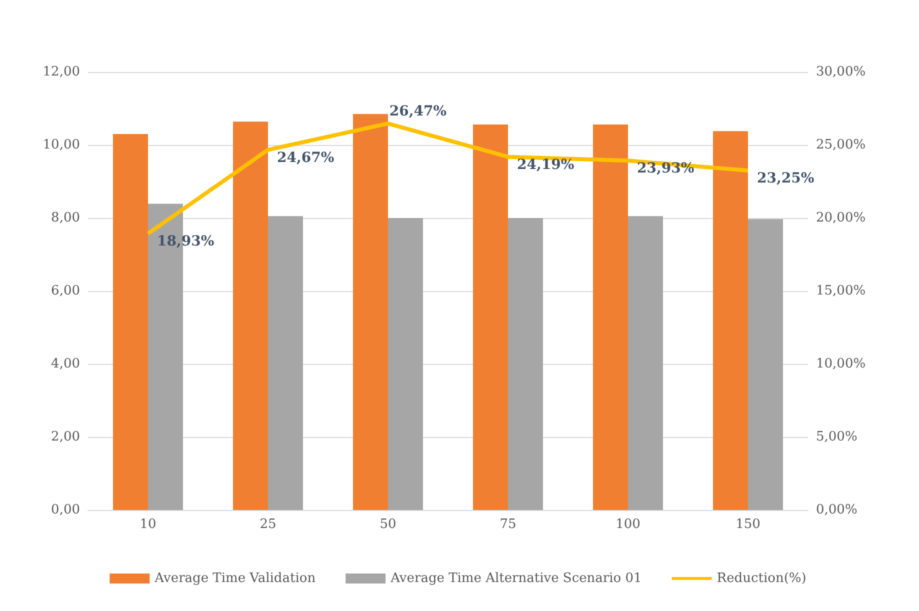 The height and width of the screenshot is (611, 919). What do you see at coordinates (65, 218) in the screenshot?
I see `y-tick-label: 8,00` at bounding box center [65, 218].